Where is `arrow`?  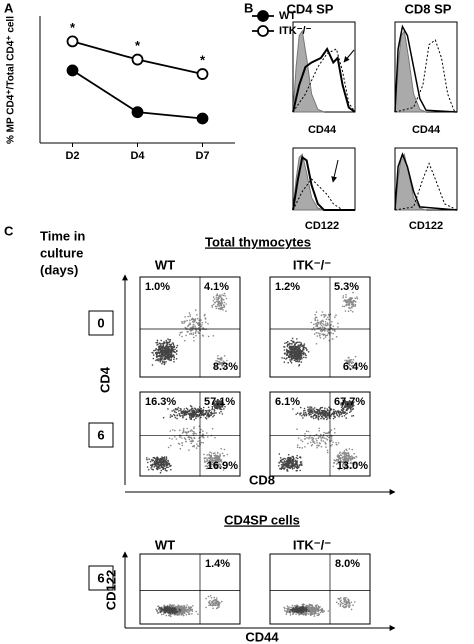
arrow is located at coordinates (349, 56).